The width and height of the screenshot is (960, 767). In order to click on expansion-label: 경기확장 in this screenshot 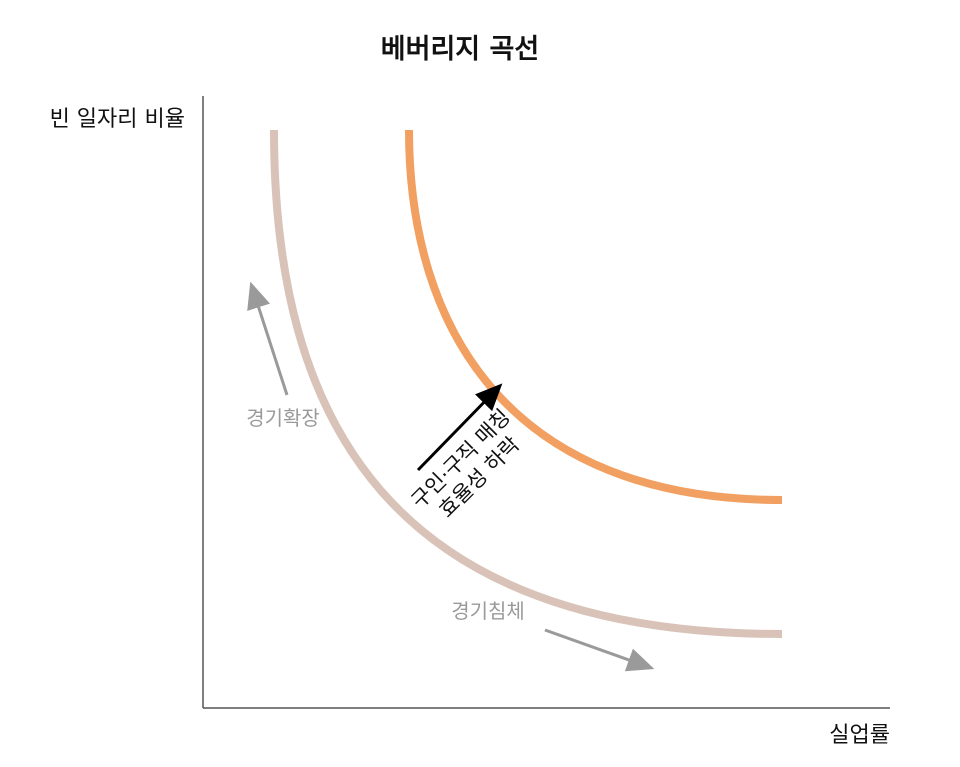, I will do `click(283, 418)`.